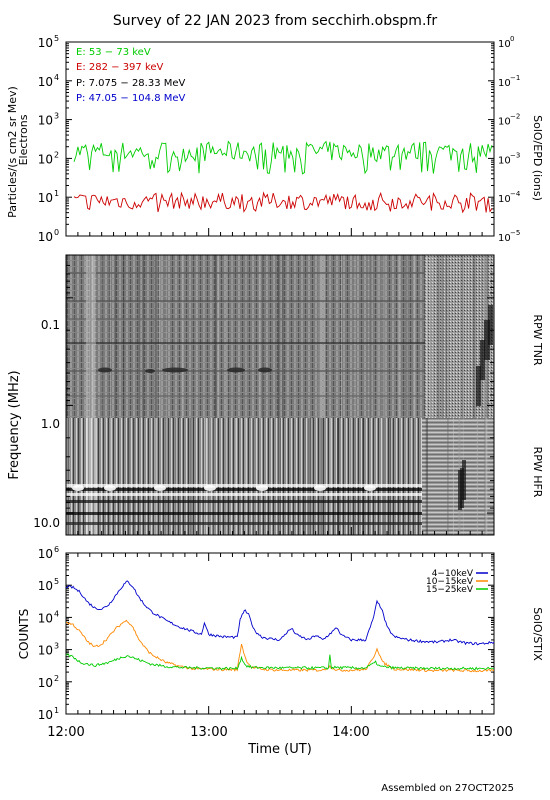 Image resolution: width=550 pixels, height=800 pixels. Describe the element at coordinates (56, 613) in the screenshot. I see `stix-tick-exponent: 4` at that location.